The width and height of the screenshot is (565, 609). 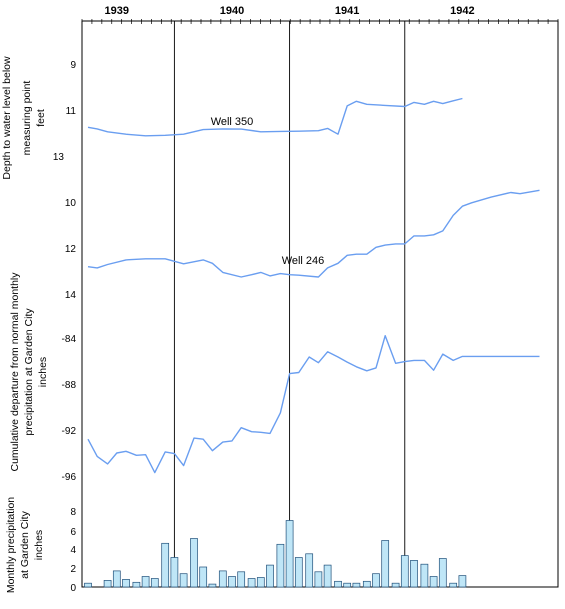 What do you see at coordinates (73, 550) in the screenshot?
I see `y-tick-label: 4` at bounding box center [73, 550].